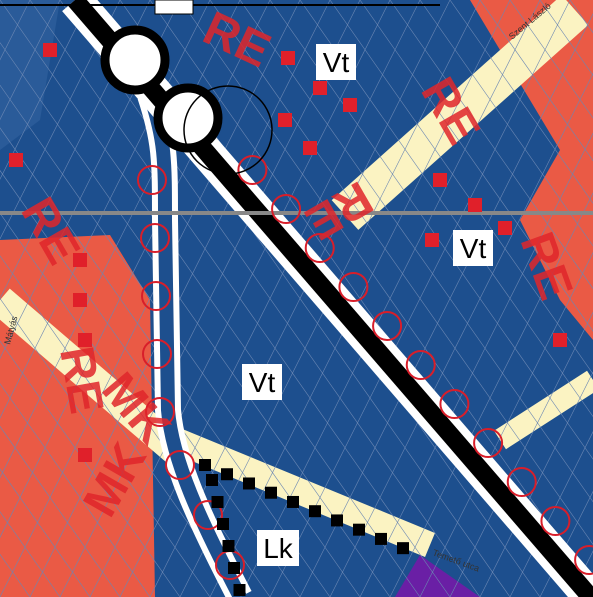  Describe the element at coordinates (437, 576) in the screenshot. I see `purple-zone` at that location.